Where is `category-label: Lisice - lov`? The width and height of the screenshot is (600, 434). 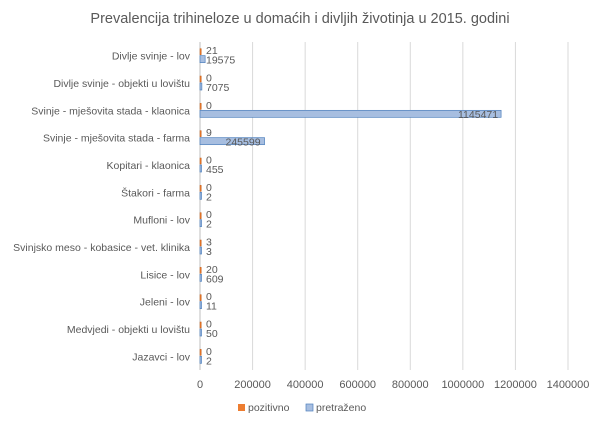 category-label: Lisice - lov is located at coordinates (165, 275).